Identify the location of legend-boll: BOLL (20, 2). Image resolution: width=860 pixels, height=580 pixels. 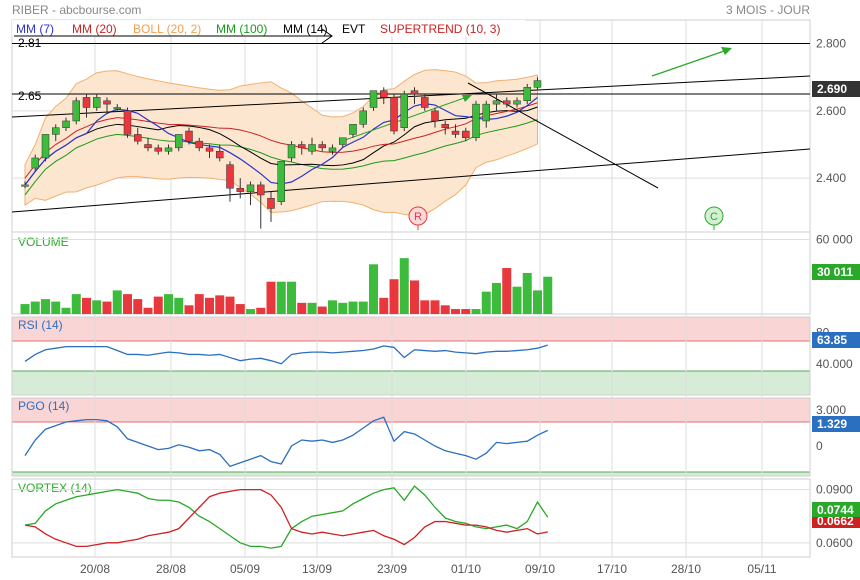
(167, 29).